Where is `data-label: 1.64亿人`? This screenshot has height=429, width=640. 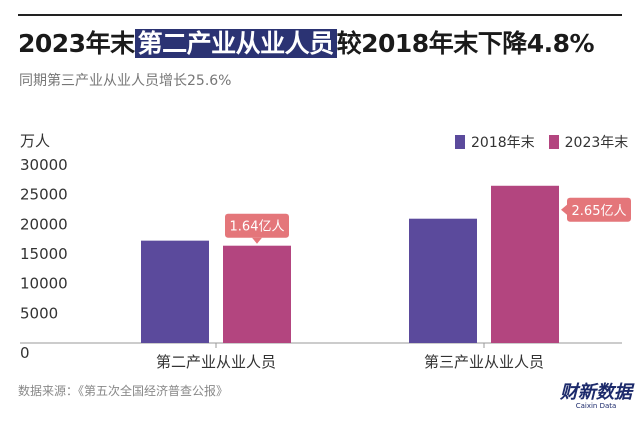 data-label: 1.64亿人 is located at coordinates (257, 227).